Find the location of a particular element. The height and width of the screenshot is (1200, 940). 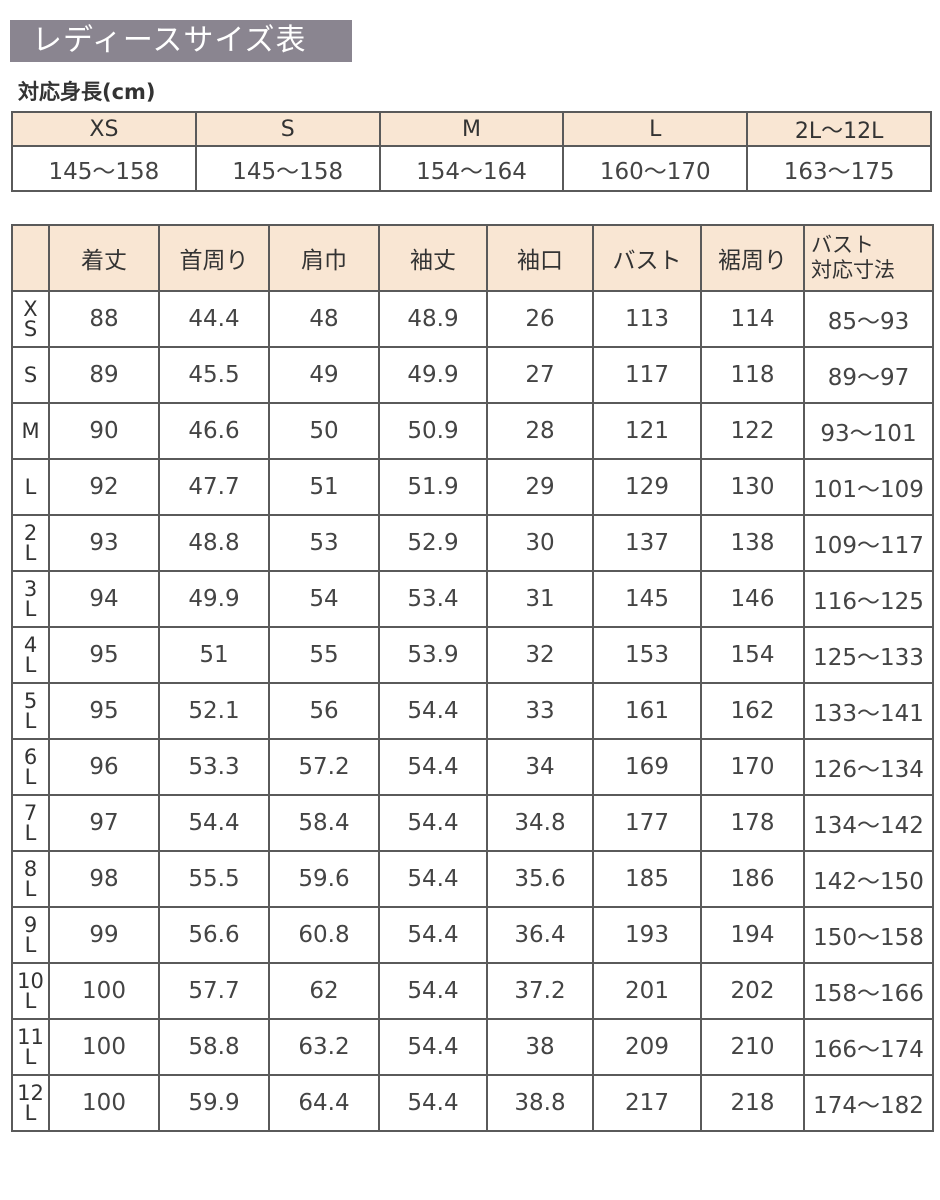

height-size-header: S is located at coordinates (287, 129).